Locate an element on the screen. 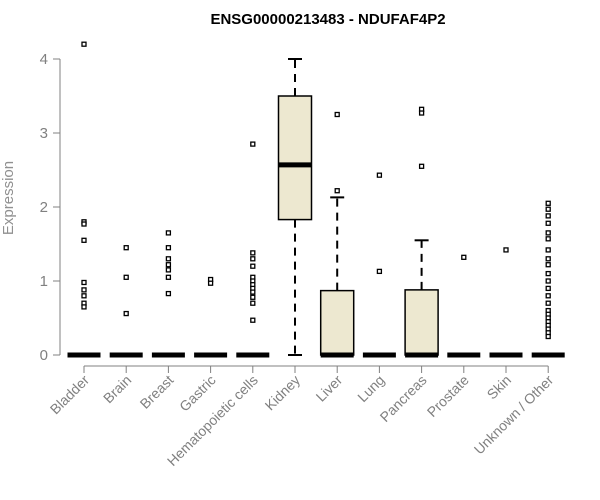  x-tick-label: Lung is located at coordinates (370, 388).